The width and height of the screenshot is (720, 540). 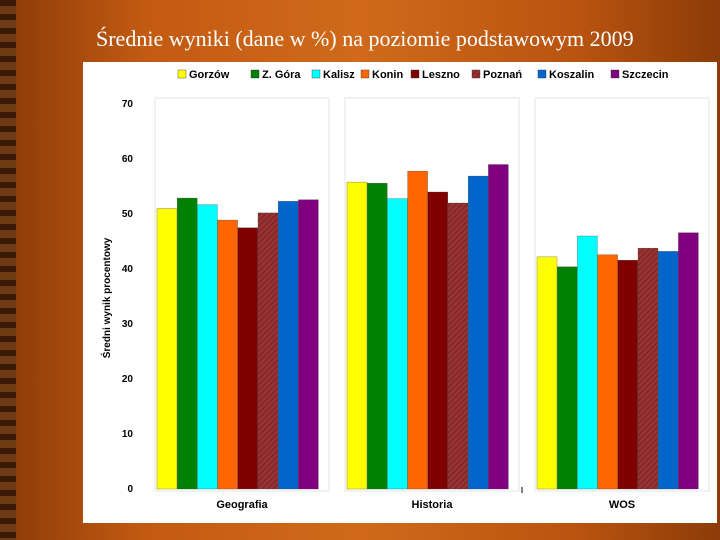 What do you see at coordinates (130, 489) in the screenshot?
I see `y-tick-label: 0` at bounding box center [130, 489].